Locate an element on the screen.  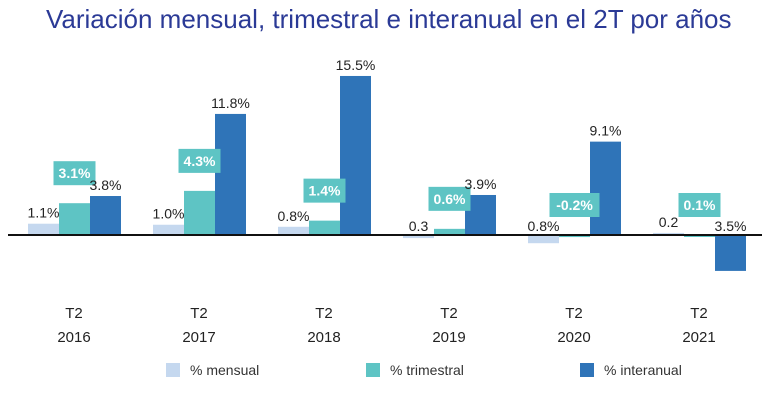
data-label-trimestral-2020: -0.2% is located at coordinates (574, 205).